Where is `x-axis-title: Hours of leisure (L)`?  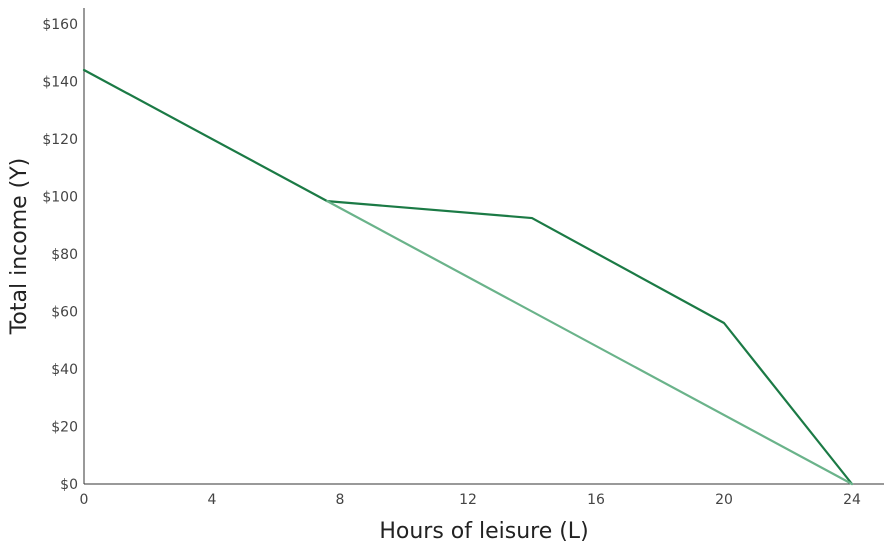 x-axis-title: Hours of leisure (L) is located at coordinates (483, 531).